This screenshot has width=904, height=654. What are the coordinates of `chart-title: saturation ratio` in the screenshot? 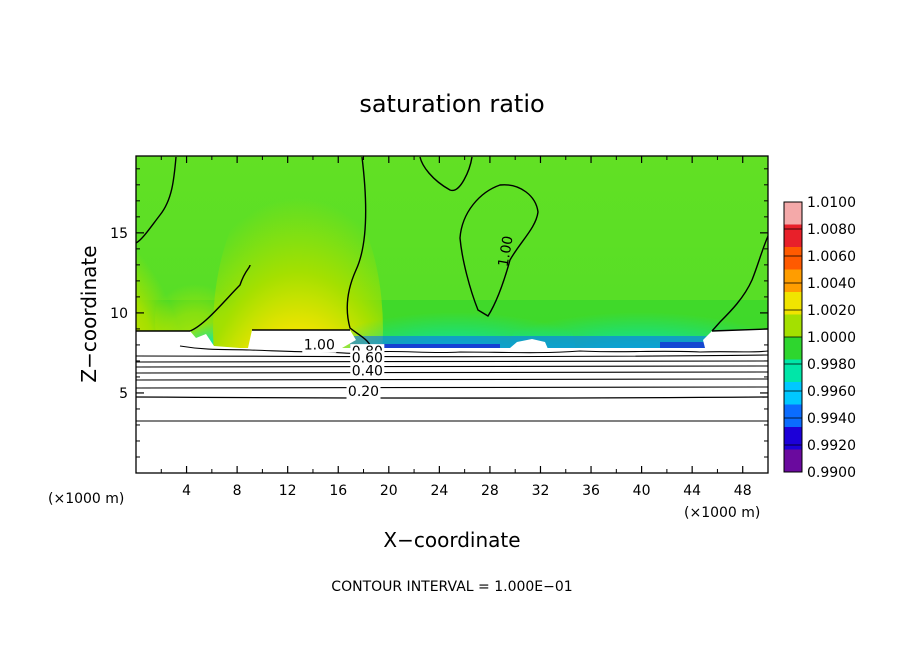 It's located at (451, 104).